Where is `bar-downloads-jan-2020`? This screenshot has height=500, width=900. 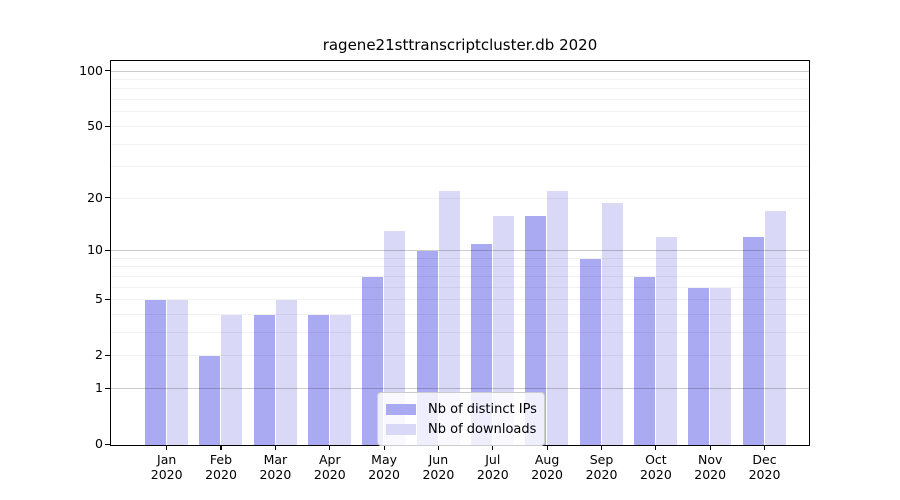
bar-downloads-jan-2020 is located at coordinates (177, 372).